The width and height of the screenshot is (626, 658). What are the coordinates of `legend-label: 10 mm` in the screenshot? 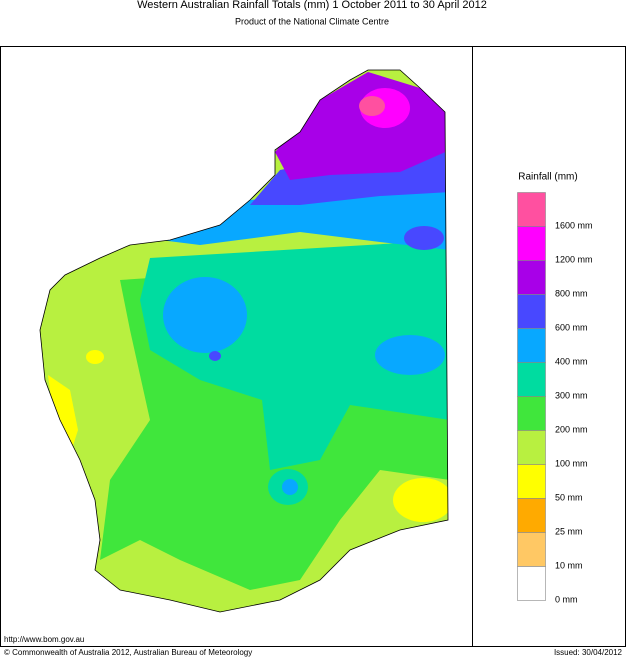 It's located at (569, 565).